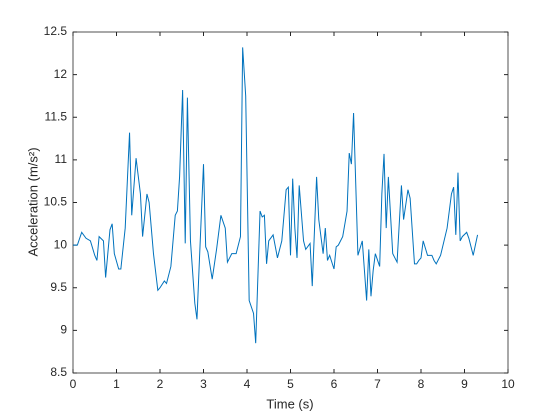  Describe the element at coordinates (73, 384) in the screenshot. I see `x-tick-label: 0` at that location.